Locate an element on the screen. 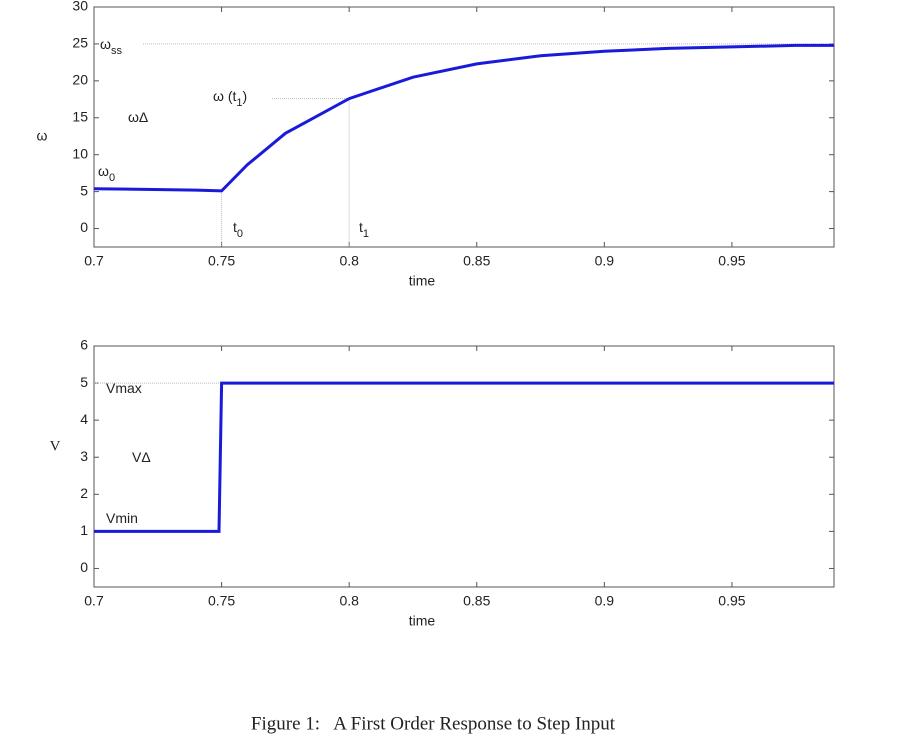 The image size is (898, 743). annotation-text: ) is located at coordinates (245, 96).